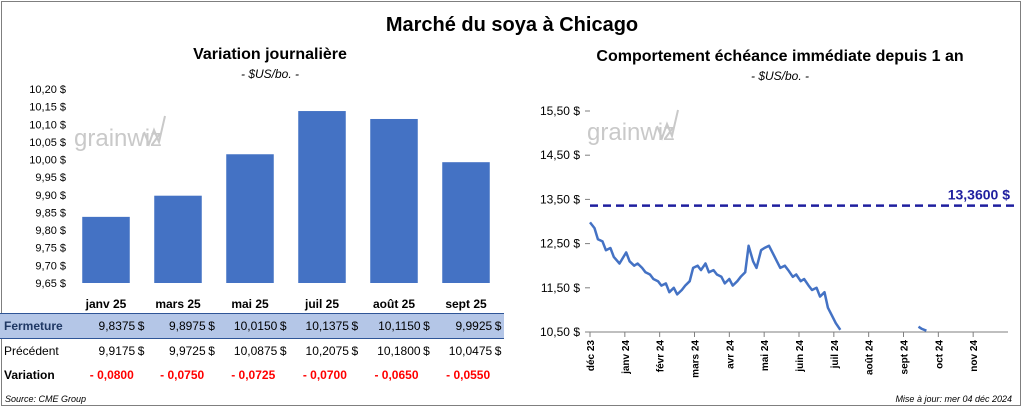 This screenshot has height=409, width=1024. I want to click on x-tick-label: janv 25, so click(106, 304).